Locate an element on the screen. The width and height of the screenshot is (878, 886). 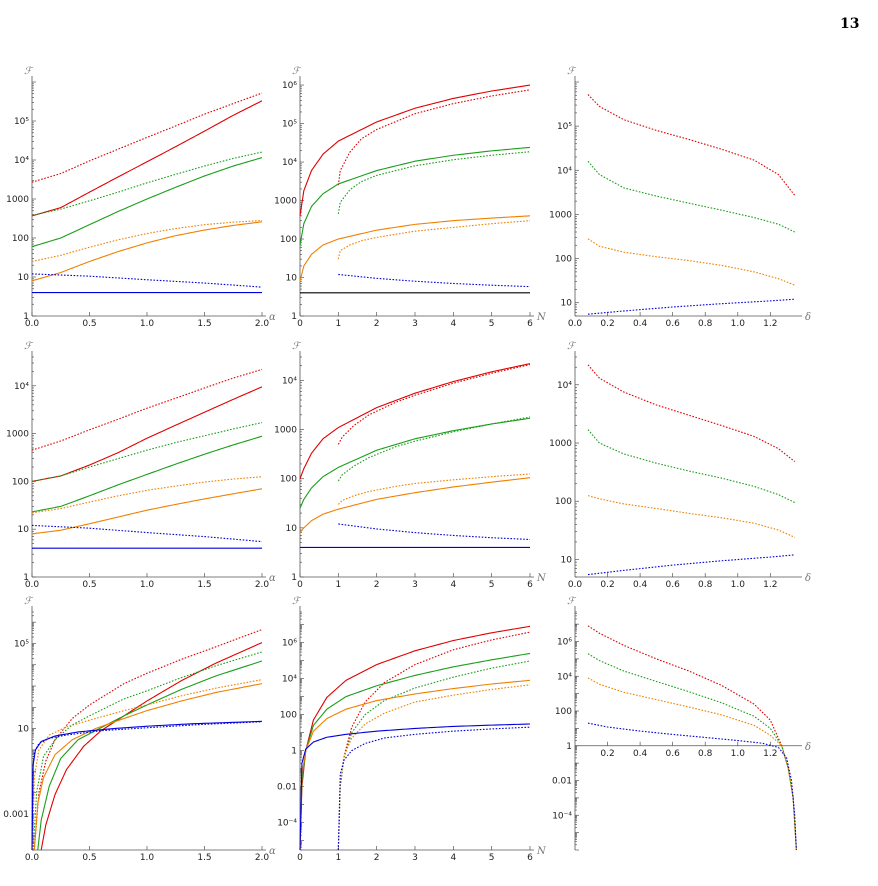
x-tick-label: 1 is located at coordinates (338, 858).